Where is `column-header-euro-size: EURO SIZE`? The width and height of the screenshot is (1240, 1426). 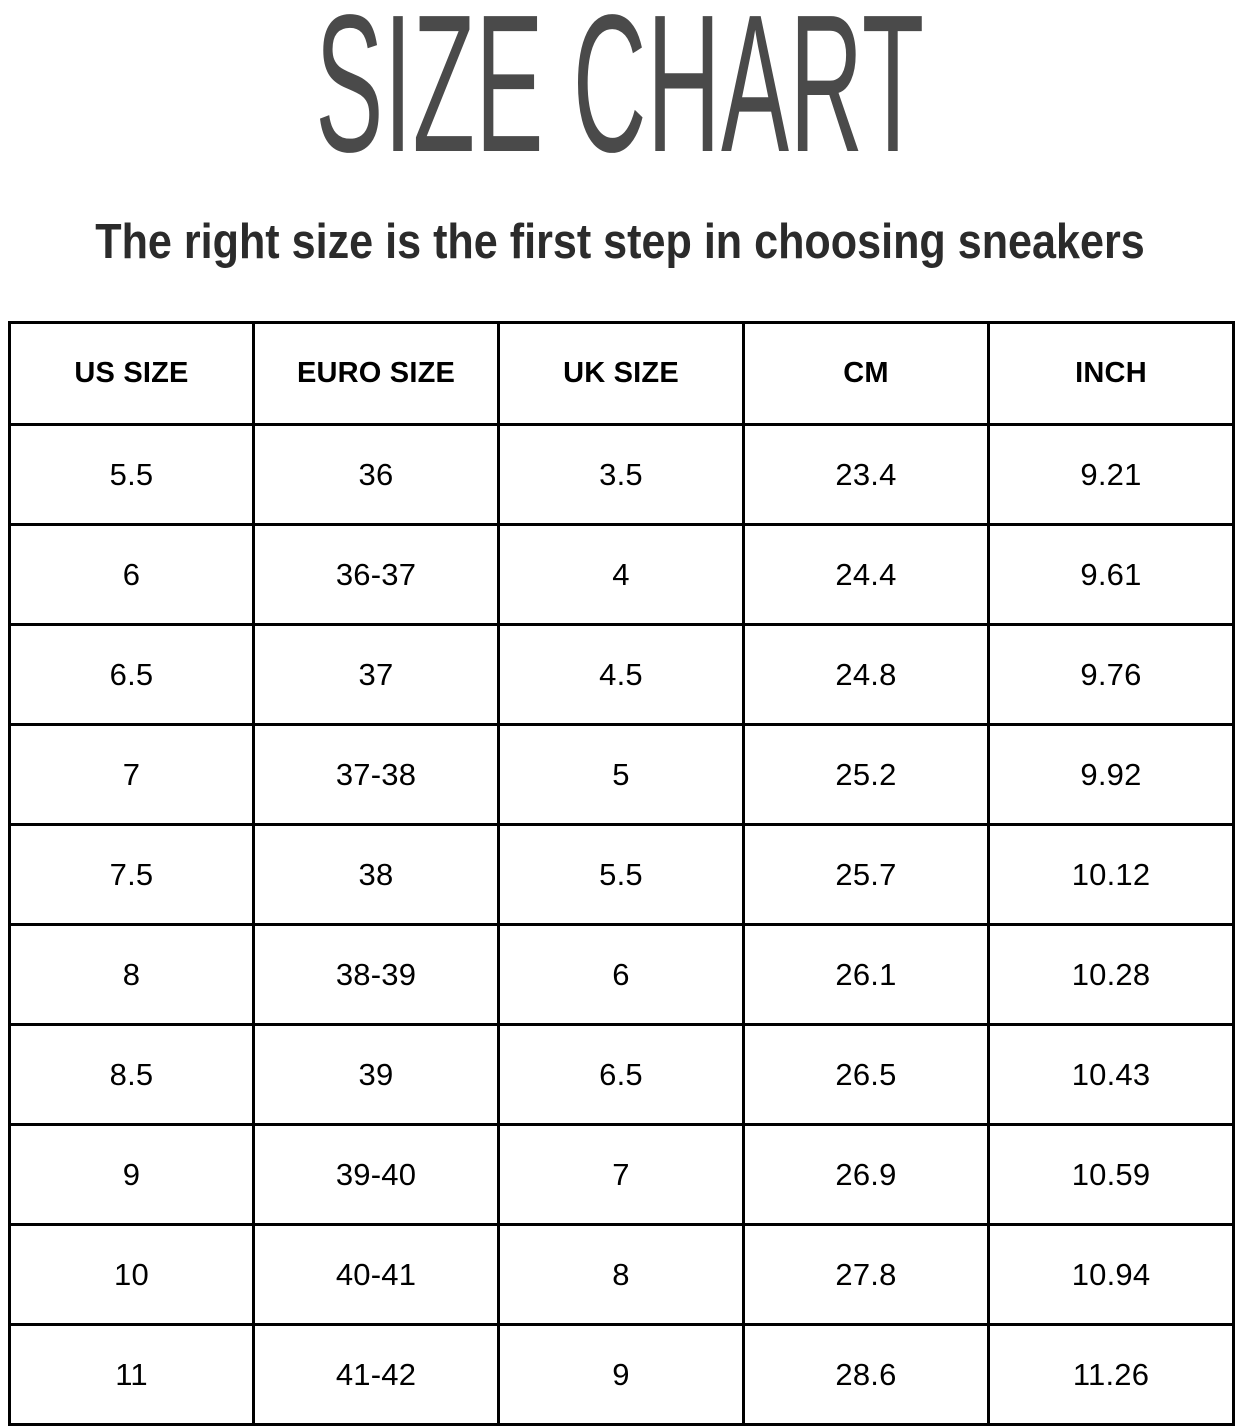
column-header-euro-size: EURO SIZE is located at coordinates (376, 373).